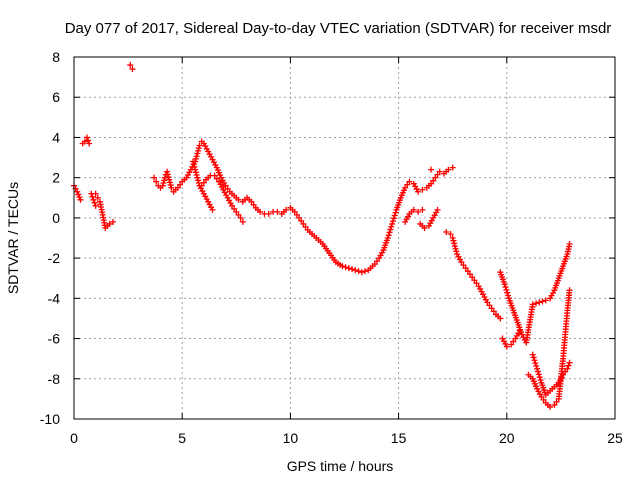  What do you see at coordinates (56, 218) in the screenshot?
I see `y-tick-label: 0` at bounding box center [56, 218].